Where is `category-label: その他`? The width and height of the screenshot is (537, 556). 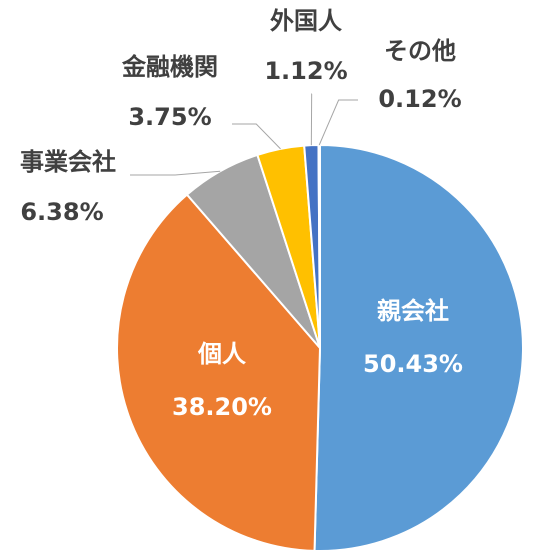 category-label: その他 is located at coordinates (420, 51).